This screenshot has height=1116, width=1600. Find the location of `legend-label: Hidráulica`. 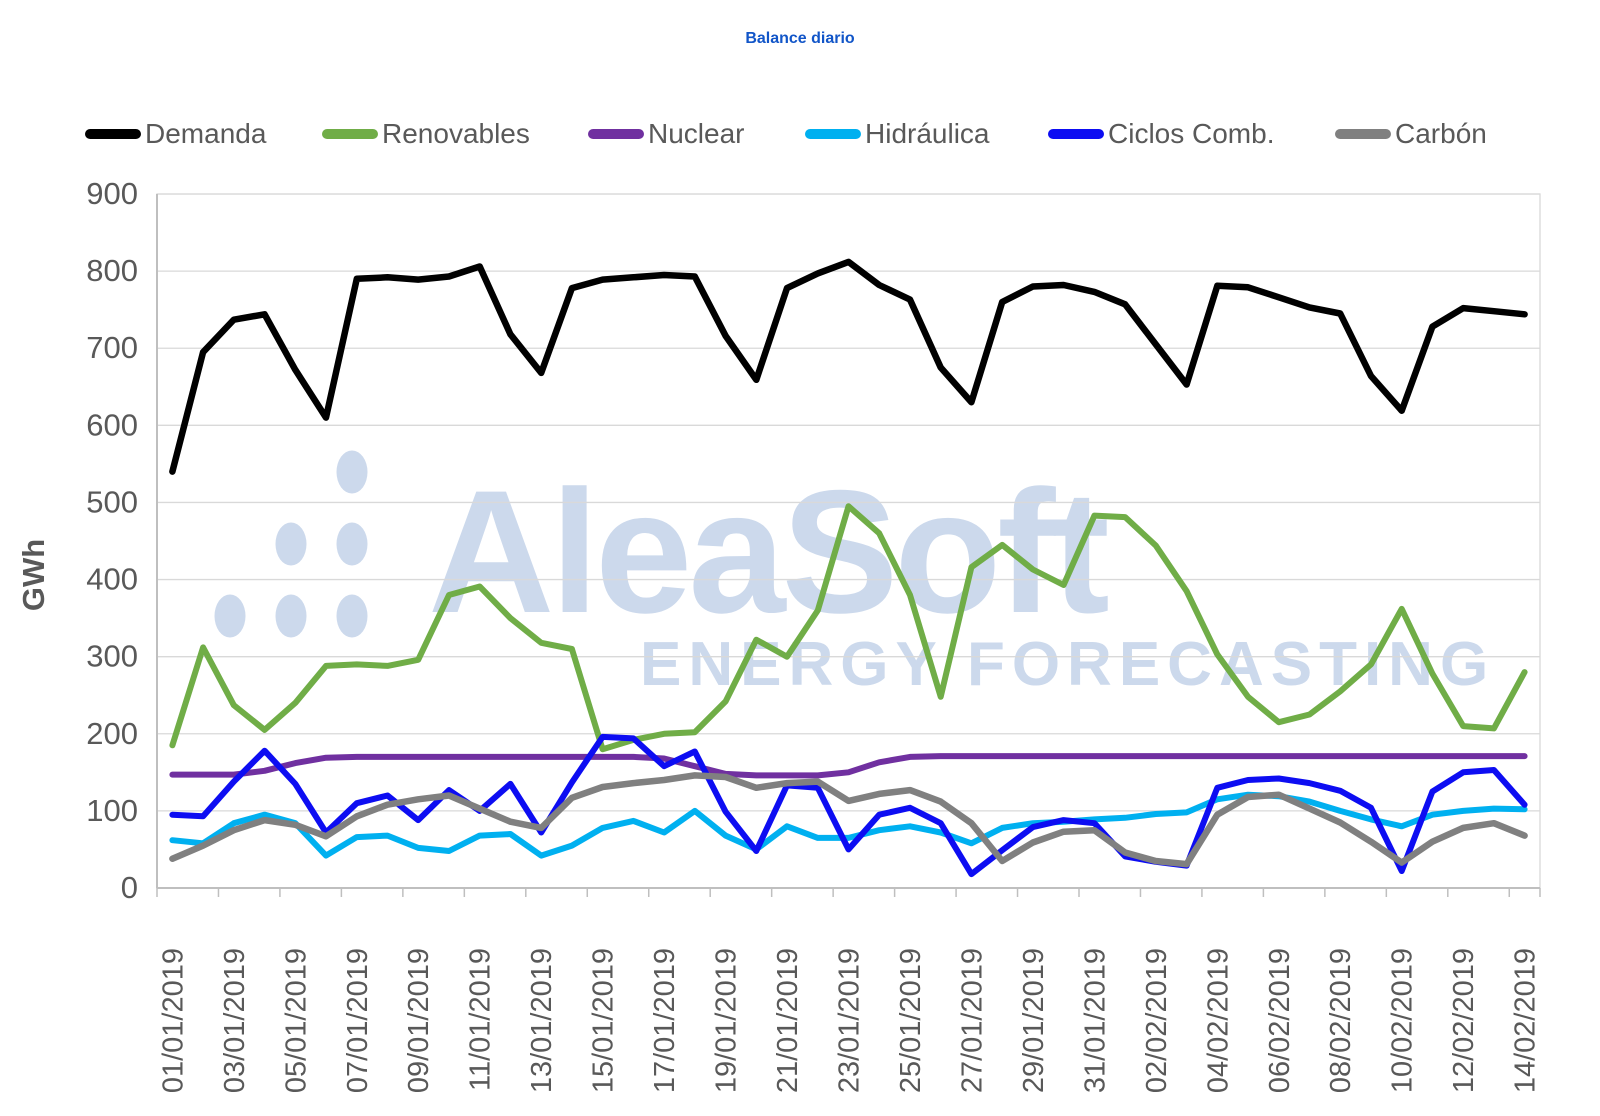

legend-label: Hidráulica is located at coordinates (927, 133).